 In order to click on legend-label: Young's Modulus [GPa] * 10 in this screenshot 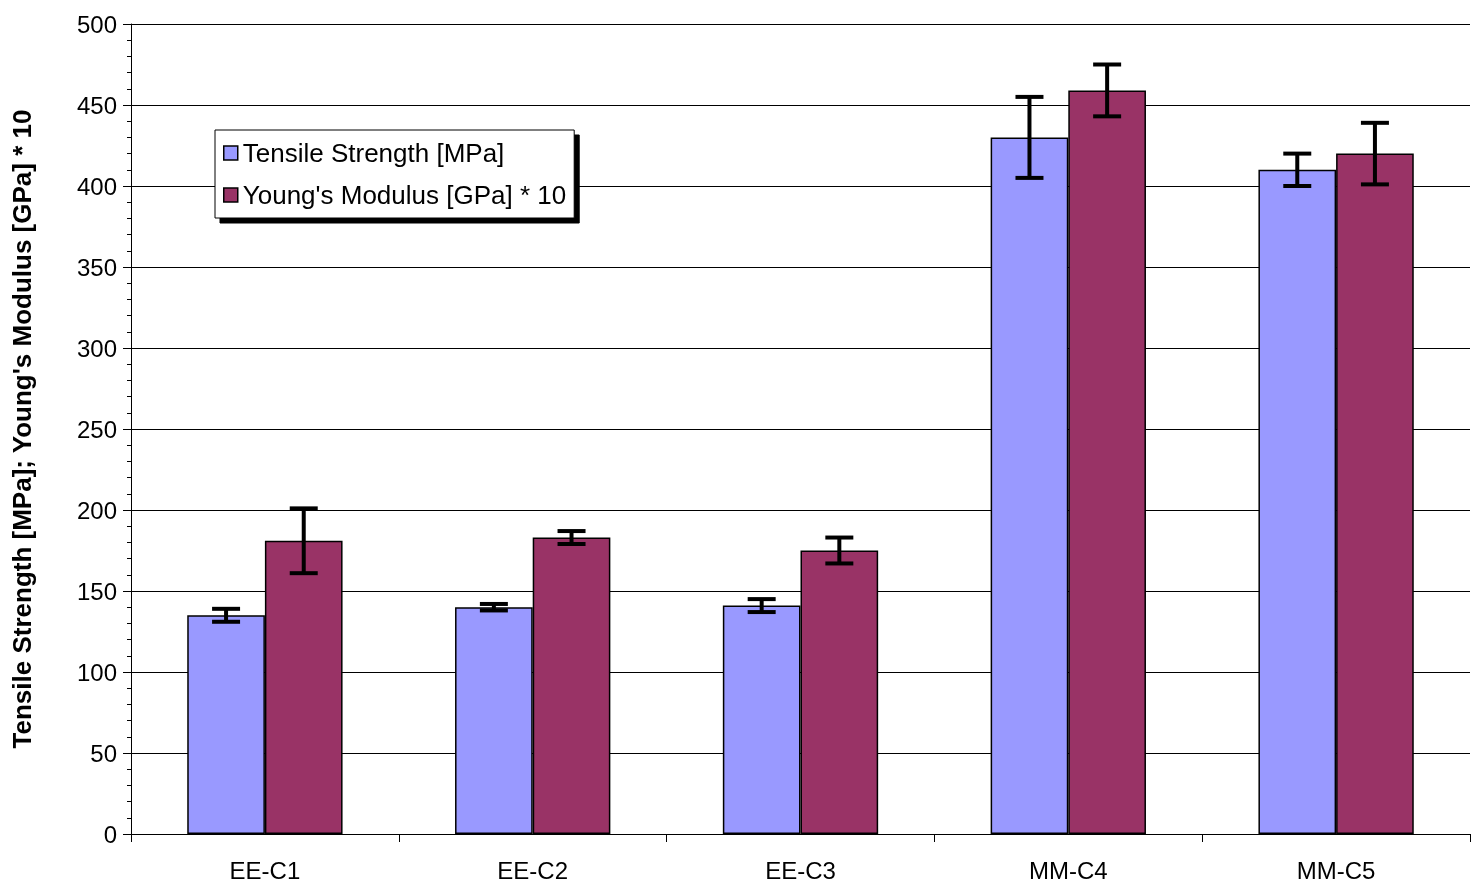, I will do `click(404, 195)`.